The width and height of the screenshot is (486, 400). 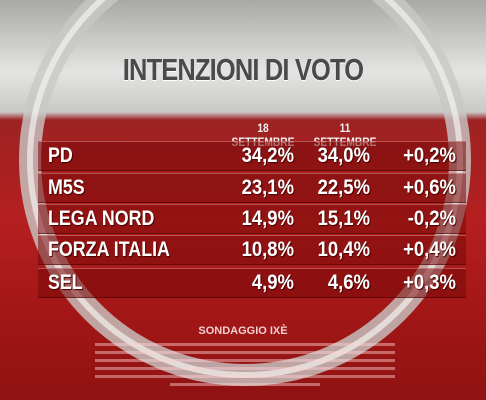 I want to click on table-row: FORZA ITALIA 10,8% 10,4% +0,4%, so click(x=252, y=250).